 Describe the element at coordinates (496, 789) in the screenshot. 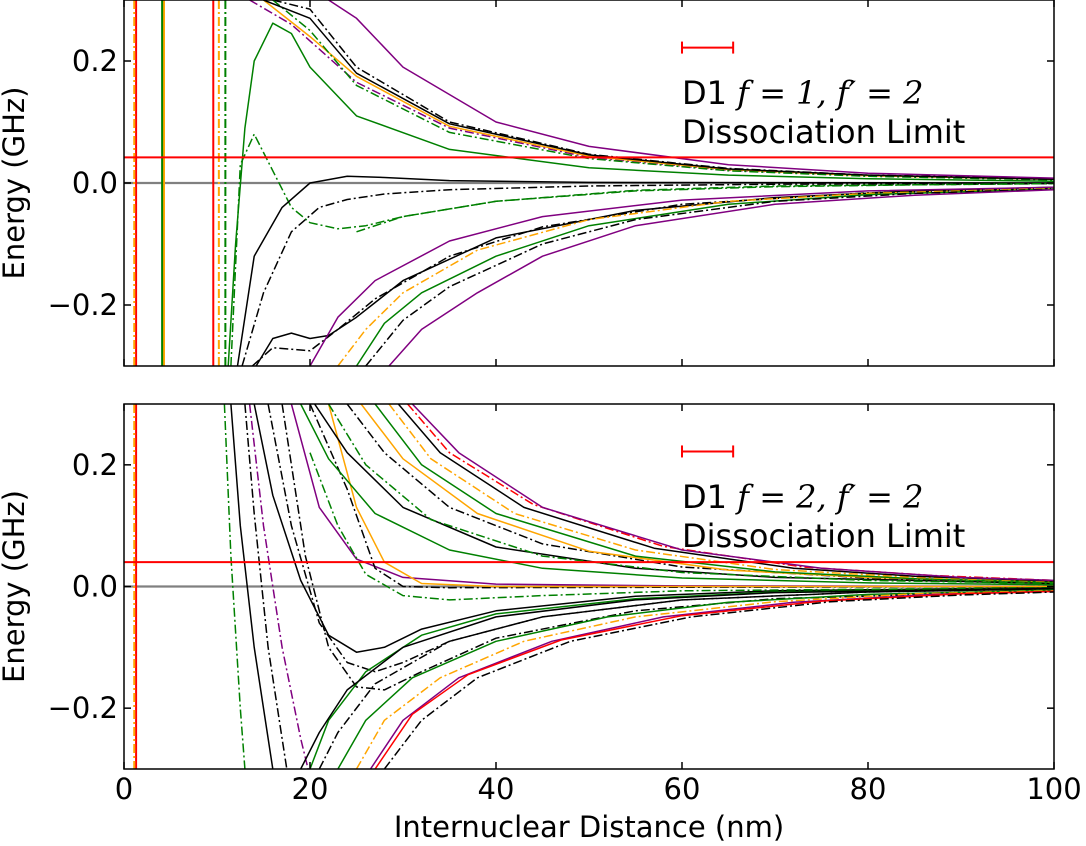

I see `x-tick-label: 40` at that location.